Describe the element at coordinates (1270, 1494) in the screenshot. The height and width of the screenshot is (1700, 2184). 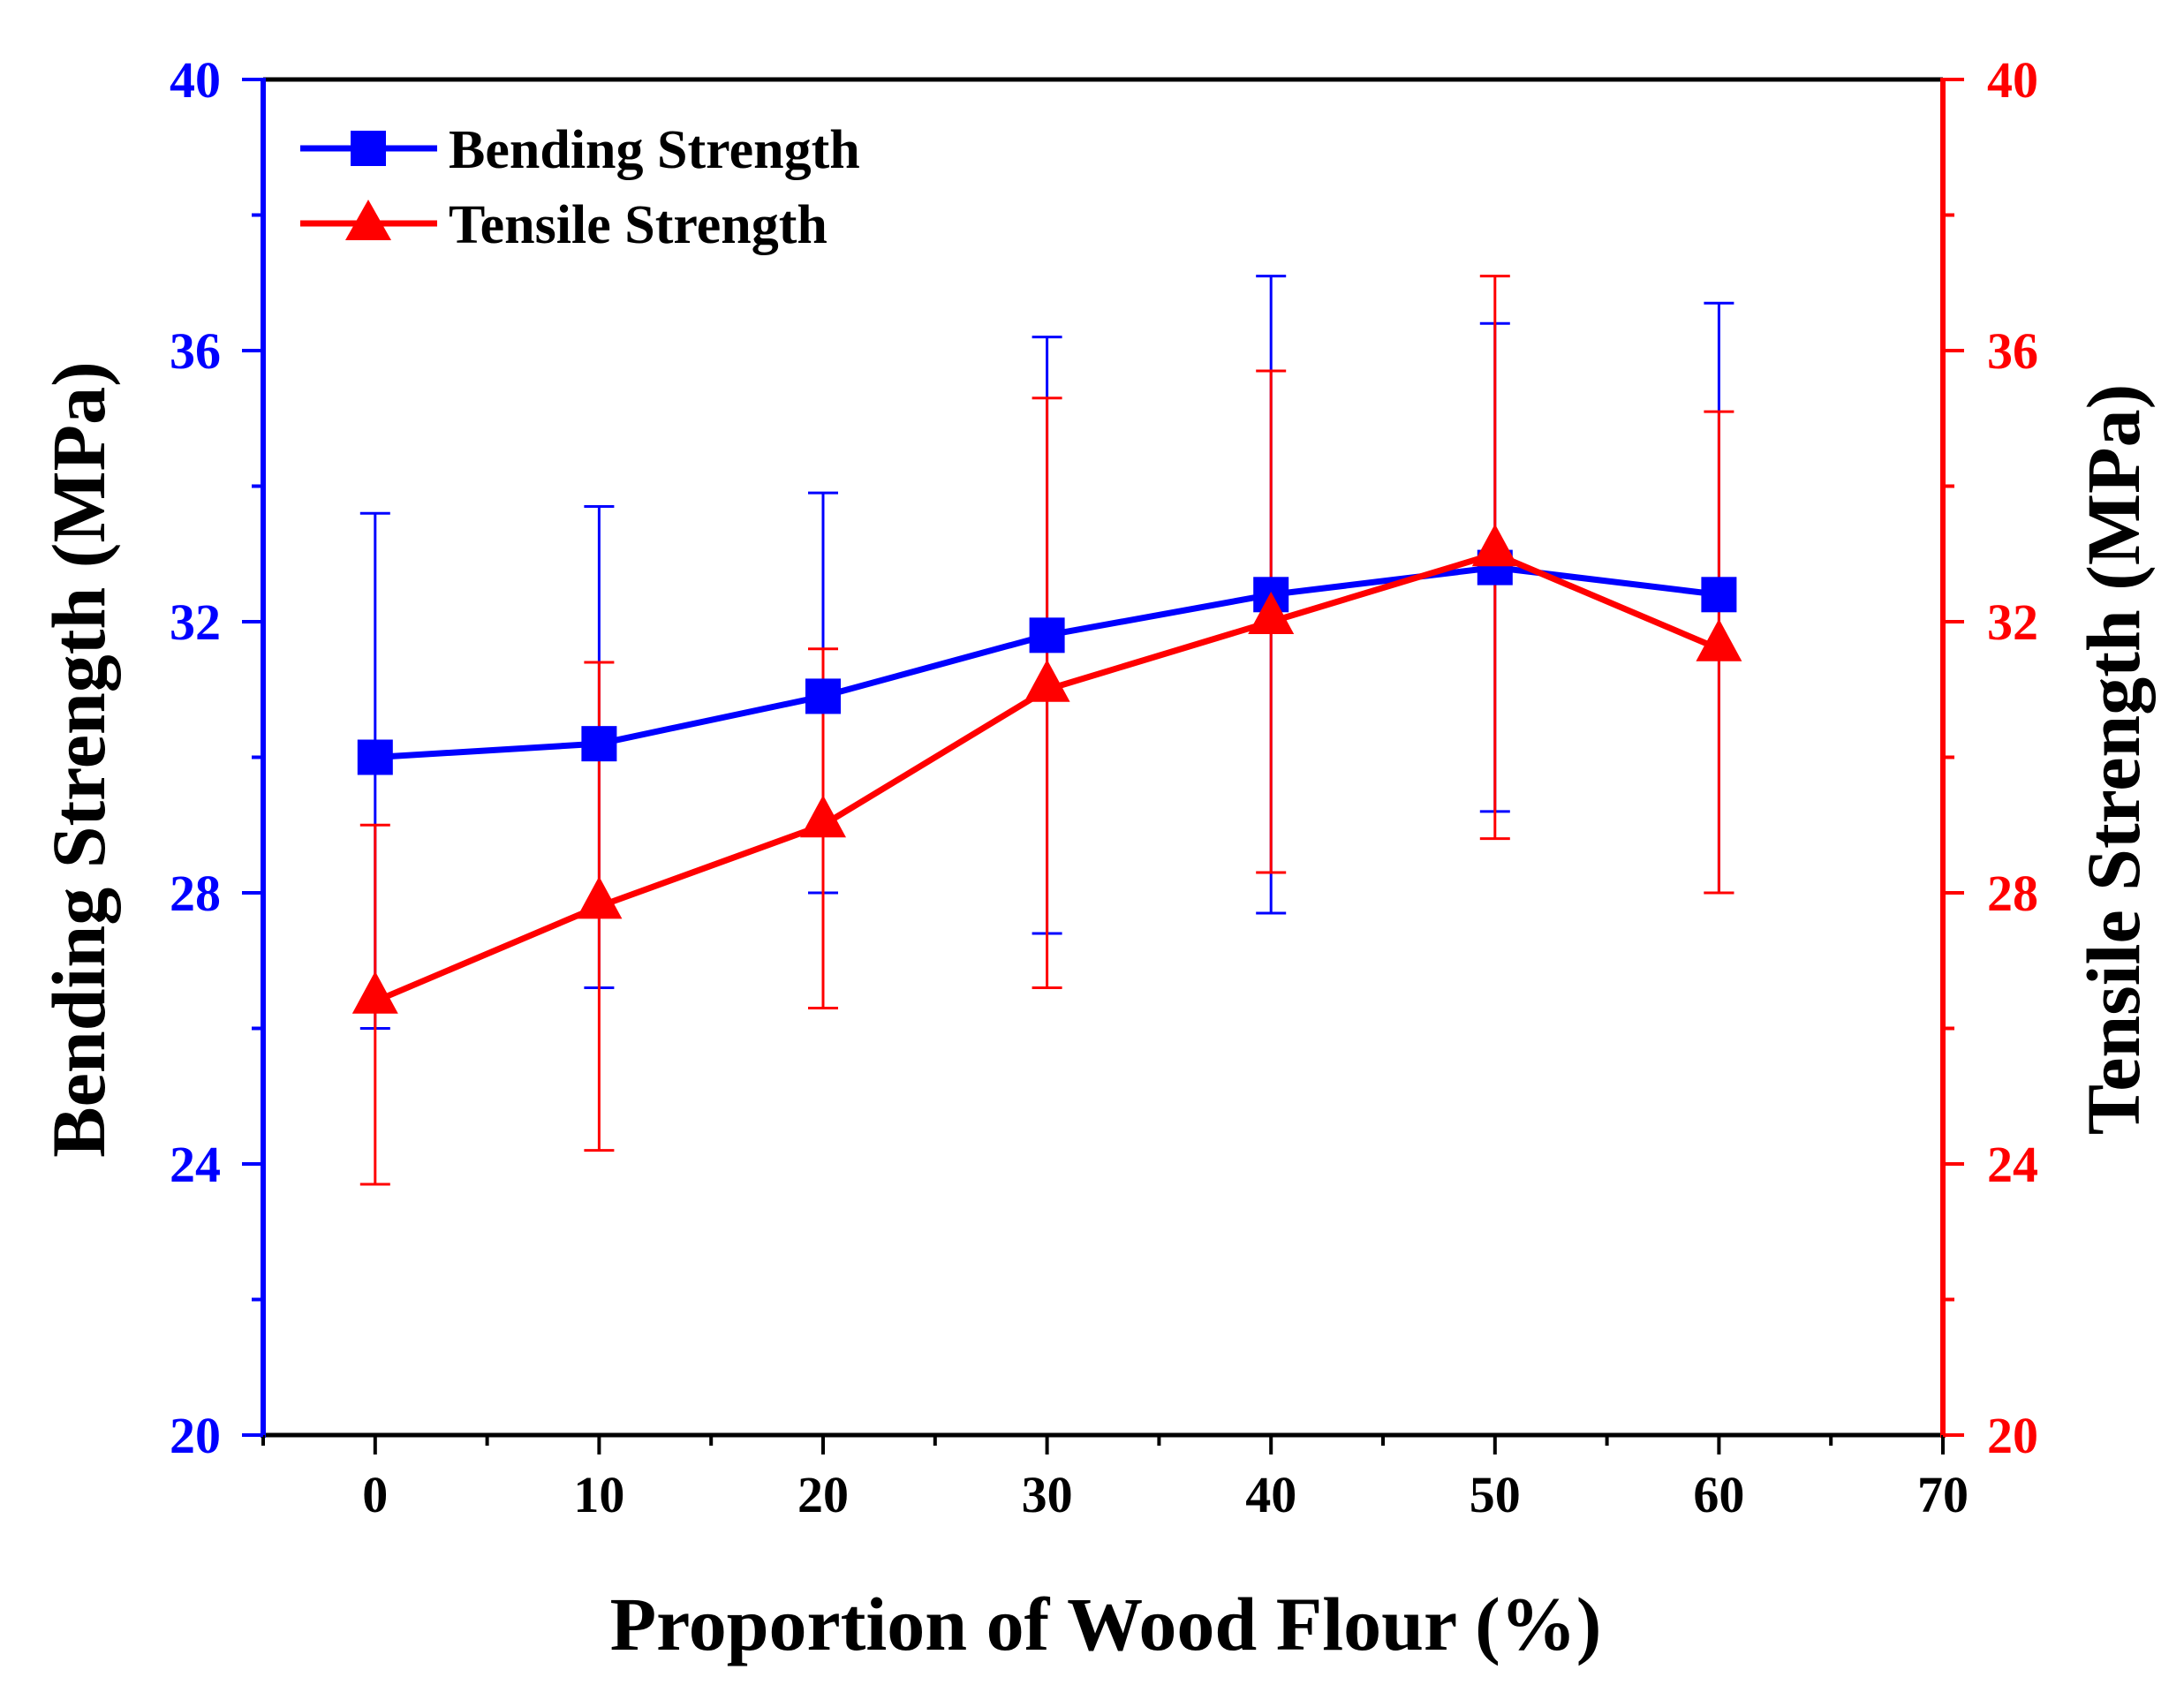
I see `x-tick-label: 40` at that location.